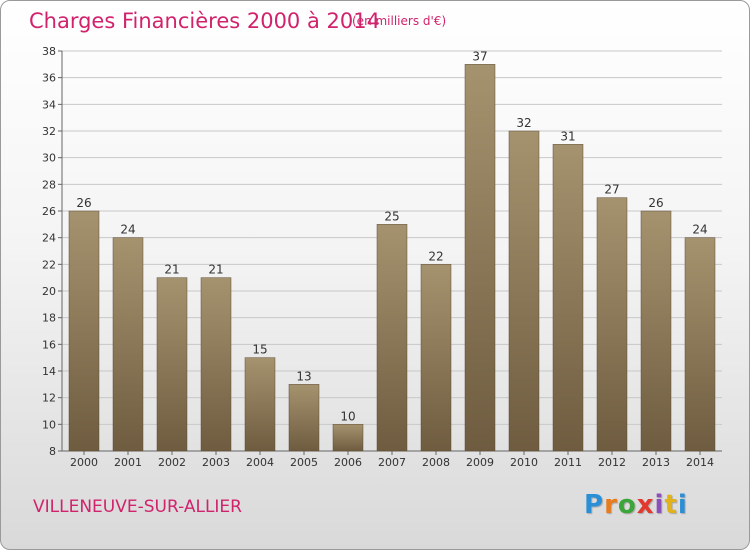 The image size is (750, 550). Describe the element at coordinates (304, 418) in the screenshot. I see `bar-2005` at that location.